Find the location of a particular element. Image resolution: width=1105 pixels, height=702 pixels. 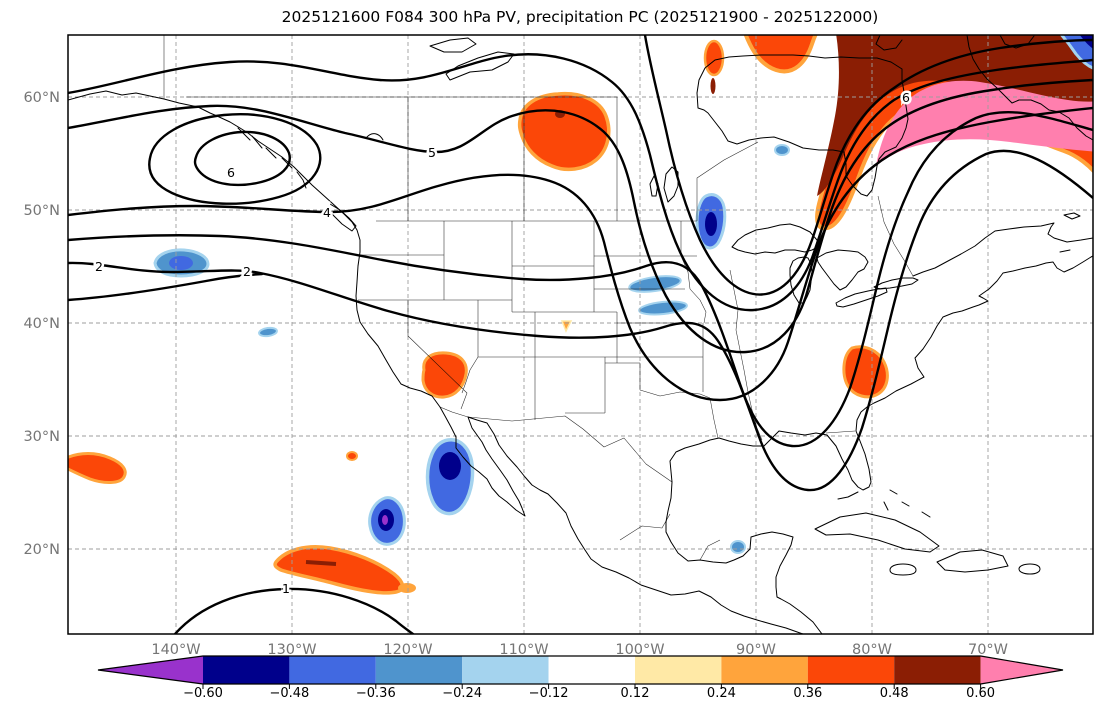

lon-tick-label-90w: 90°W is located at coordinates (756, 650).